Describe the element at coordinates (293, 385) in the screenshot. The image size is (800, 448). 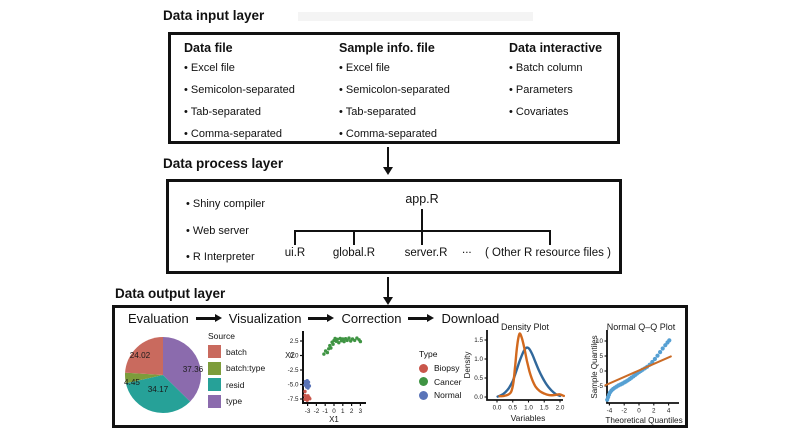
I see `svg-text: -5.0` at that location.